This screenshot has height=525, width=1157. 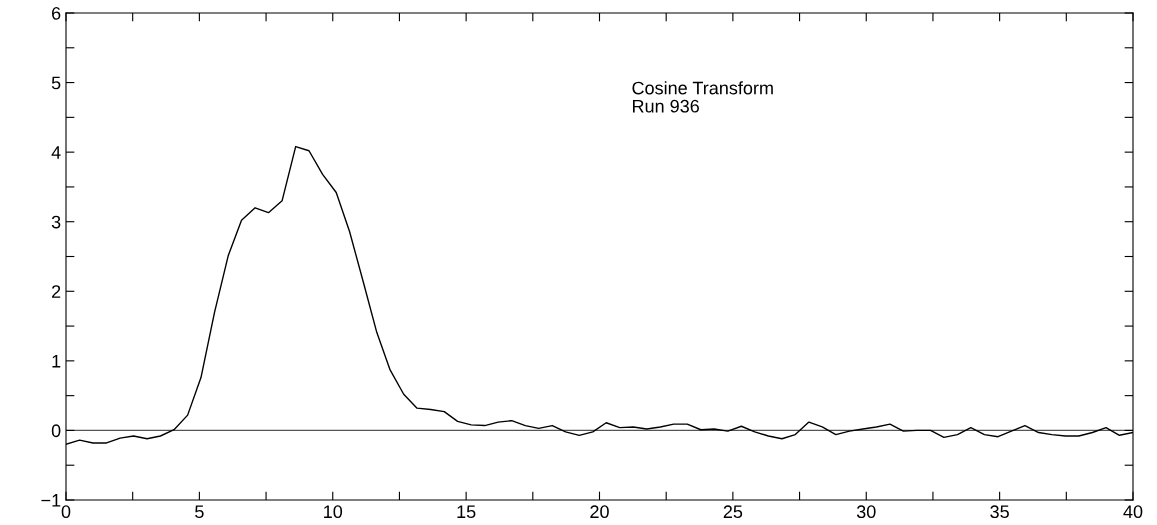 I want to click on annotation: Cosine Transform Run 936, so click(x=702, y=97).